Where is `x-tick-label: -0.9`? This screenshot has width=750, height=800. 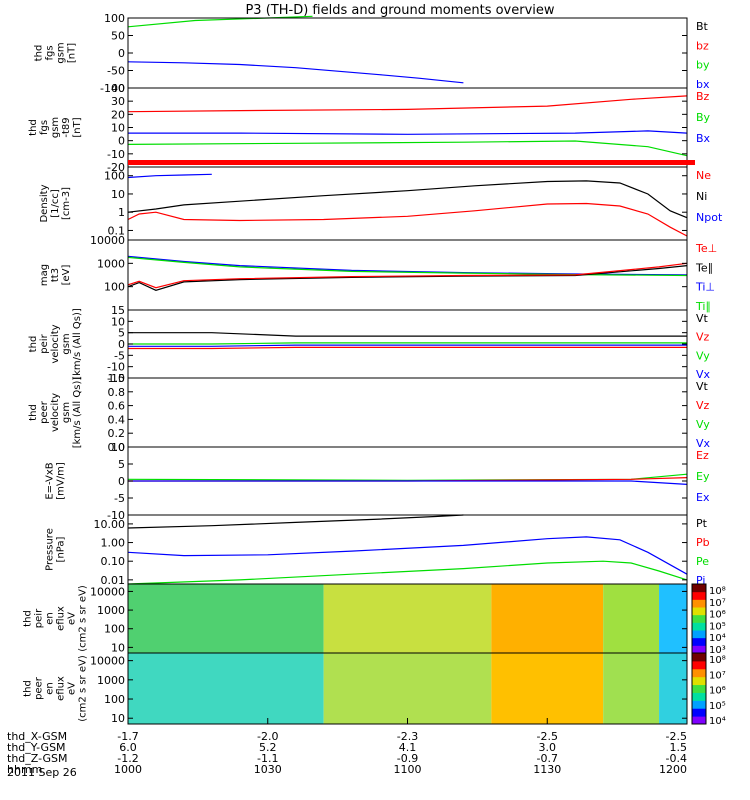 x-tick-label: -0.9 is located at coordinates (407, 758).